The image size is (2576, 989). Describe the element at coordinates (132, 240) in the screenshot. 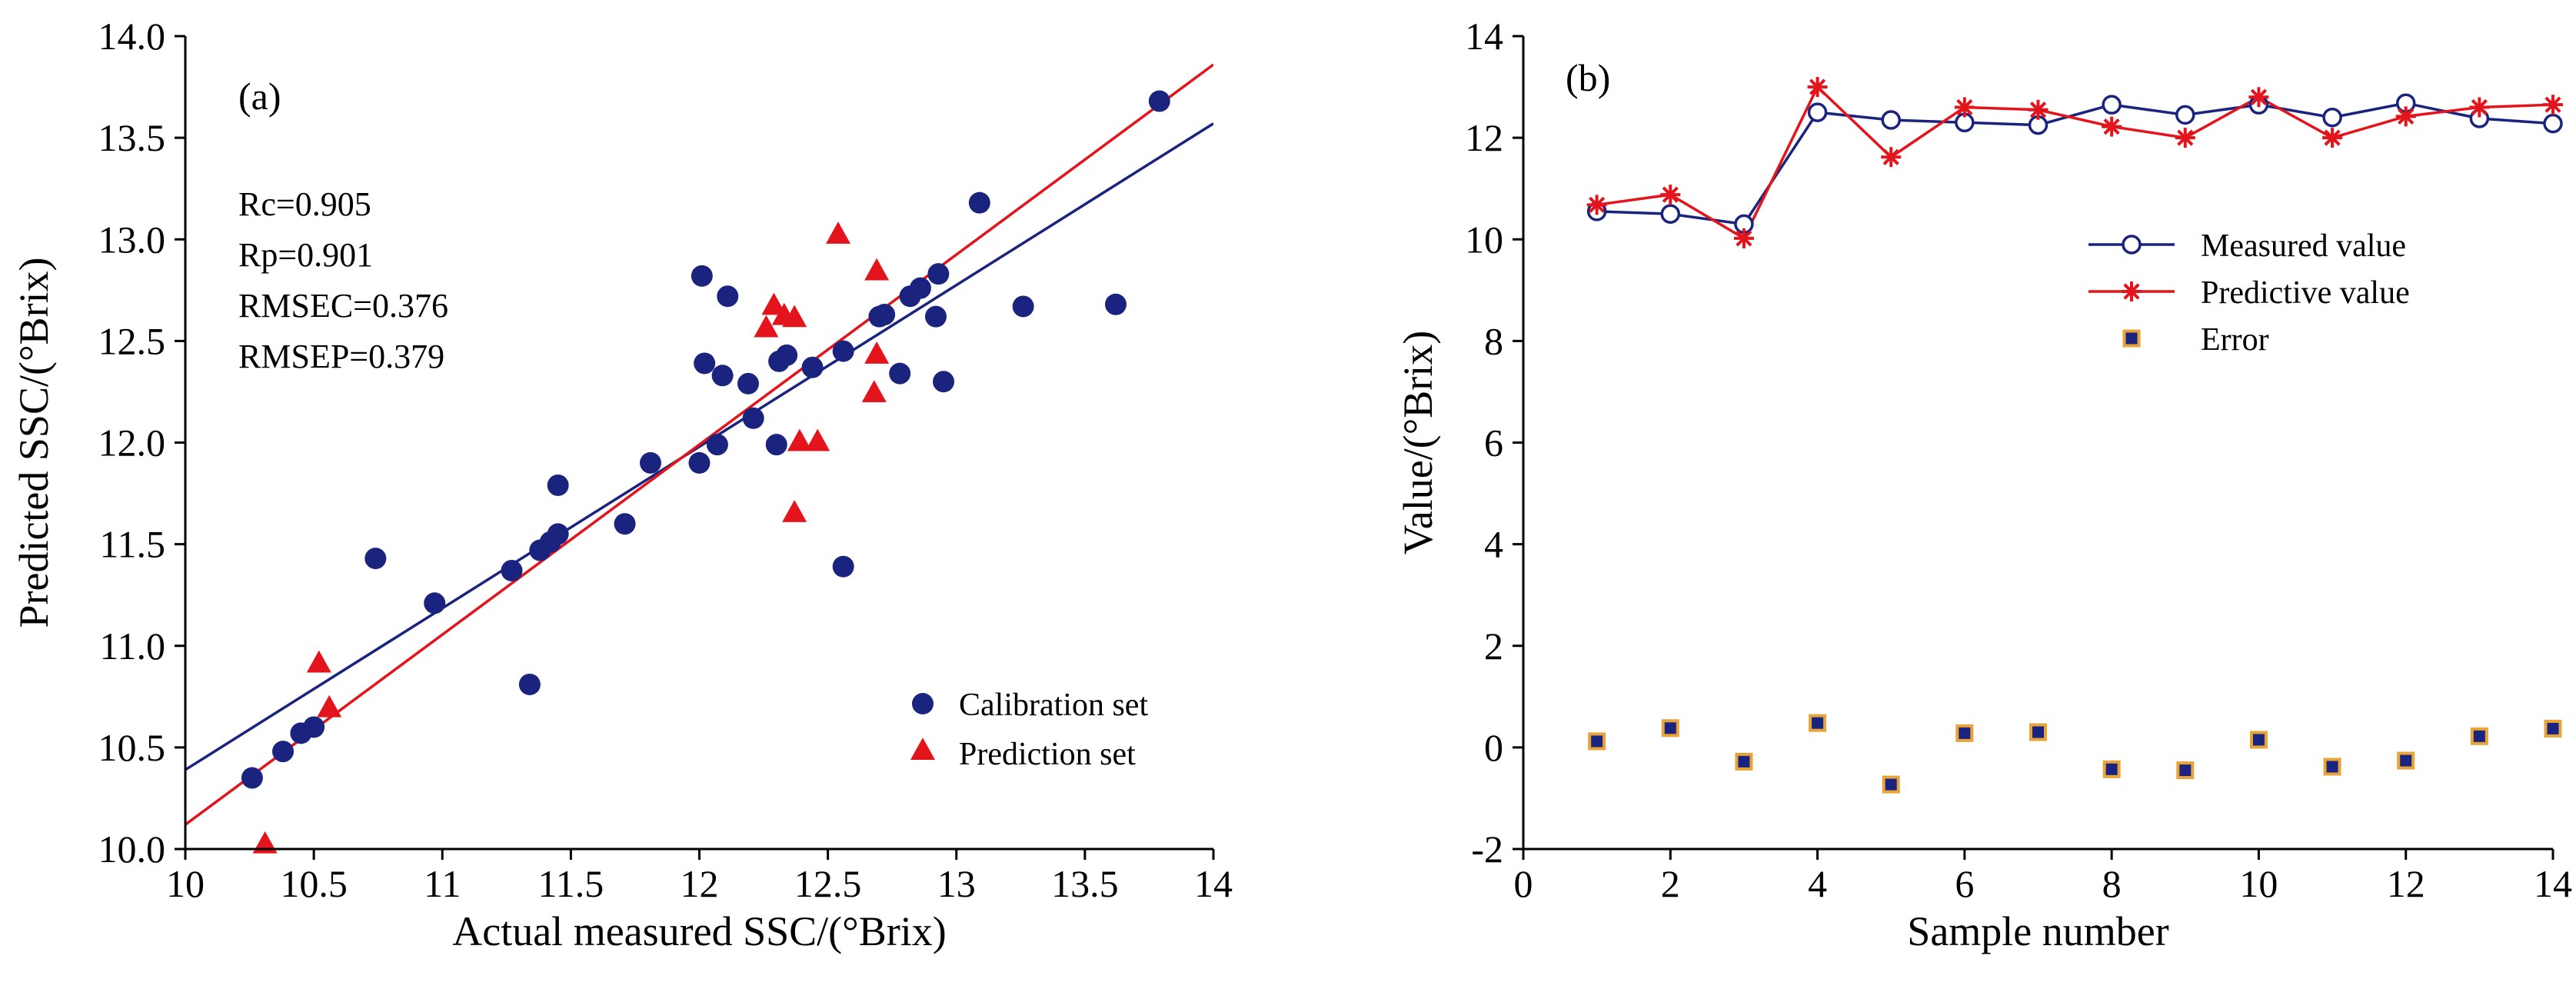

I see `y-tick-label: 13.0` at that location.